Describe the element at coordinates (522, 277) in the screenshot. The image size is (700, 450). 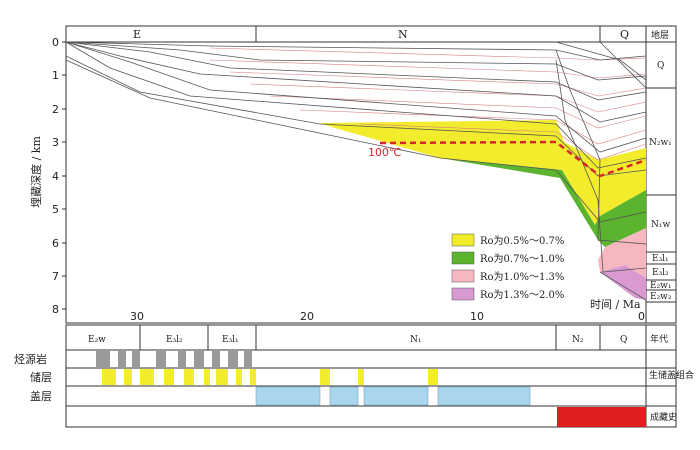
I see `legend-label: Ro为1.0%～1.3%` at that location.